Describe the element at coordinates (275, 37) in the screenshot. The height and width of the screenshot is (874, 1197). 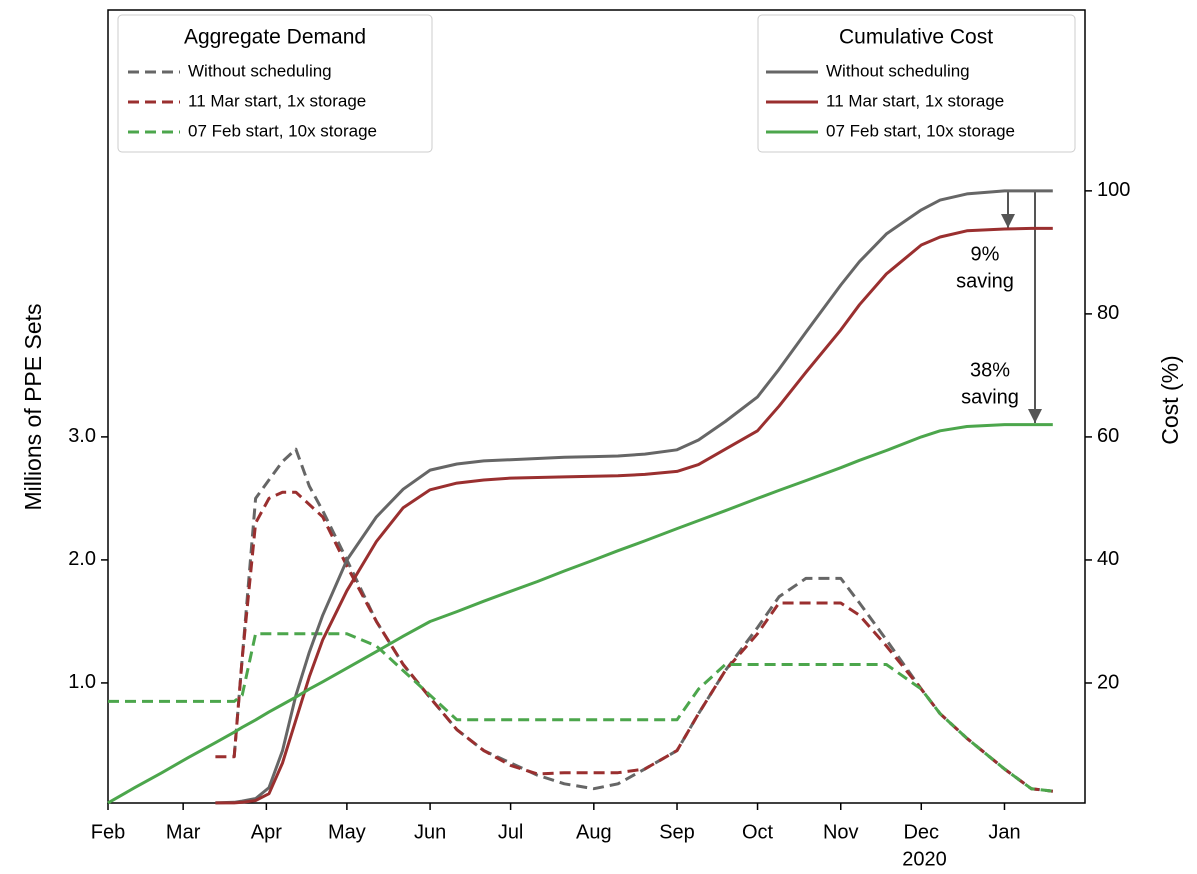
I see `legend-title: Aggregate Demand` at that location.